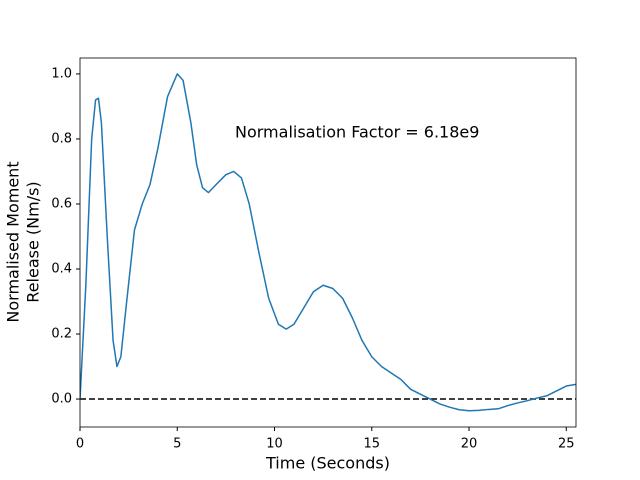 Image resolution: width=640 pixels, height=480 pixels. Describe the element at coordinates (61, 203) in the screenshot. I see `y-tick-label: 0.6` at that location.